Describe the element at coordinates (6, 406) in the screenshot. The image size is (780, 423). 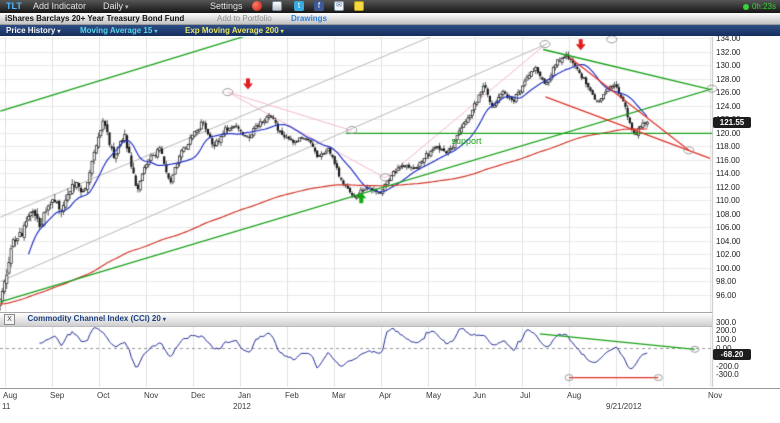
I see `start-year-label: 11` at that location.